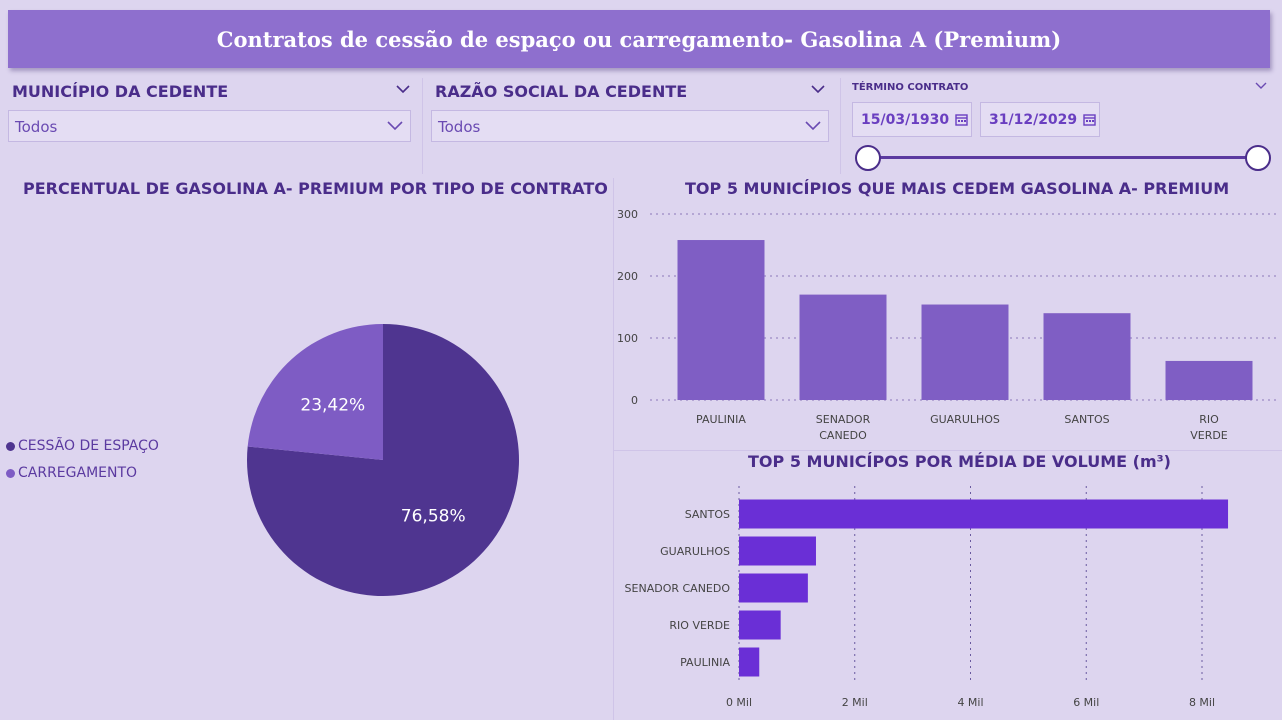 The height and width of the screenshot is (720, 1282). I want to click on razao-social-slicer-label: RAZÃO SOCIAL DA CEDENTE, so click(561, 91).